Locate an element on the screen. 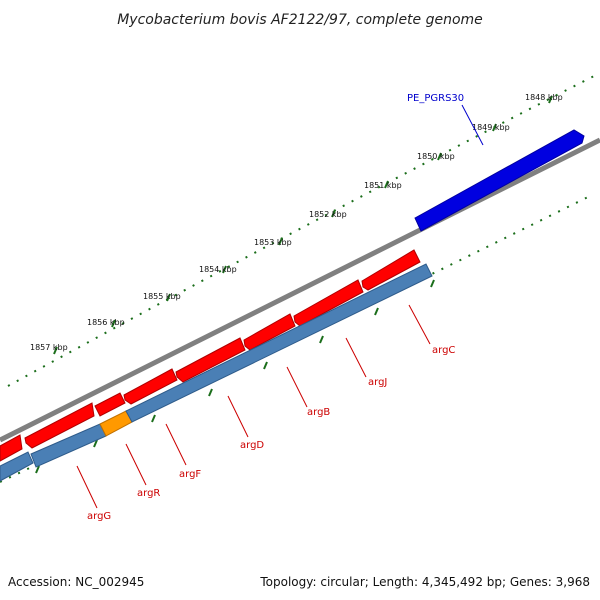 Image resolution: width=600 pixels, height=600 pixels. accession-text: Accession: NC_002945 is located at coordinates (76, 582).